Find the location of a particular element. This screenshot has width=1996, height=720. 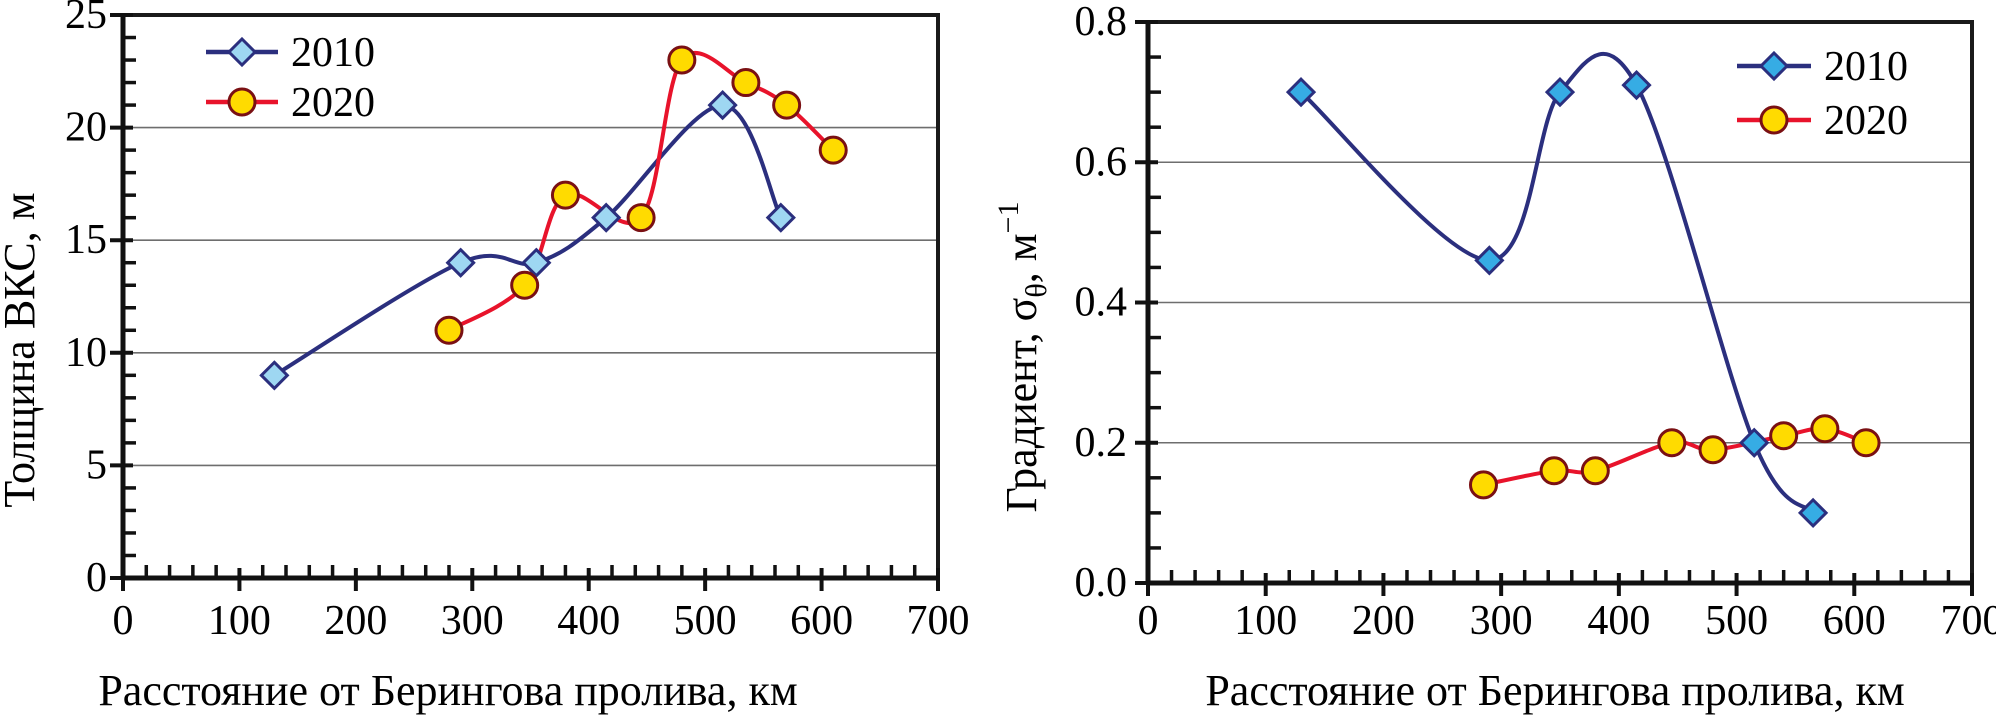

y-tick-label: 0 is located at coordinates (96, 578).